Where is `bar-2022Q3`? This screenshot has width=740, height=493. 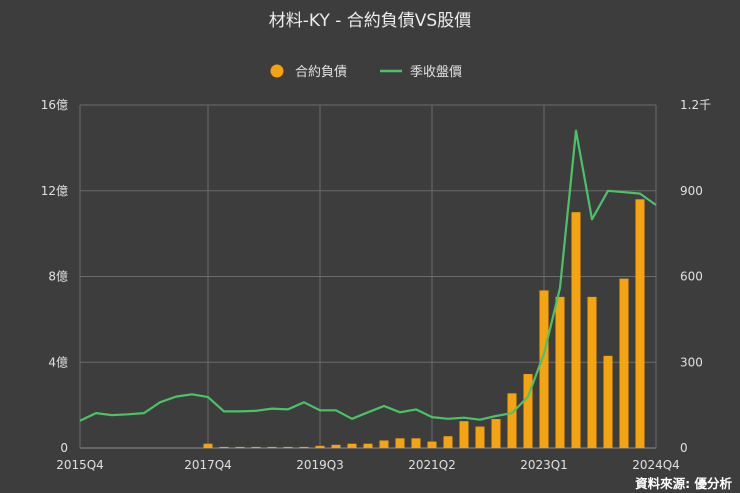 bar-2022Q3 is located at coordinates (512, 420).